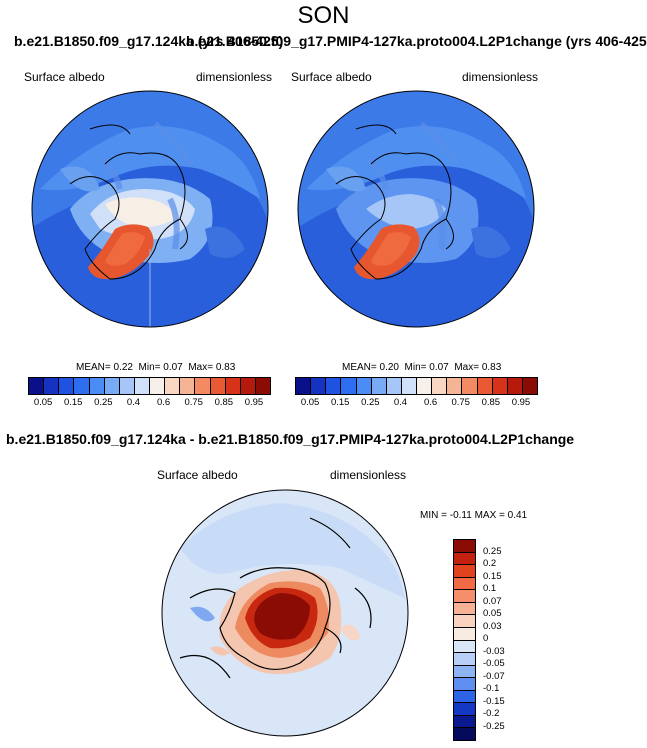  I want to click on left-stats: MEAN= 0.22 Min= 0.07 Max= 0.83, so click(155, 367).